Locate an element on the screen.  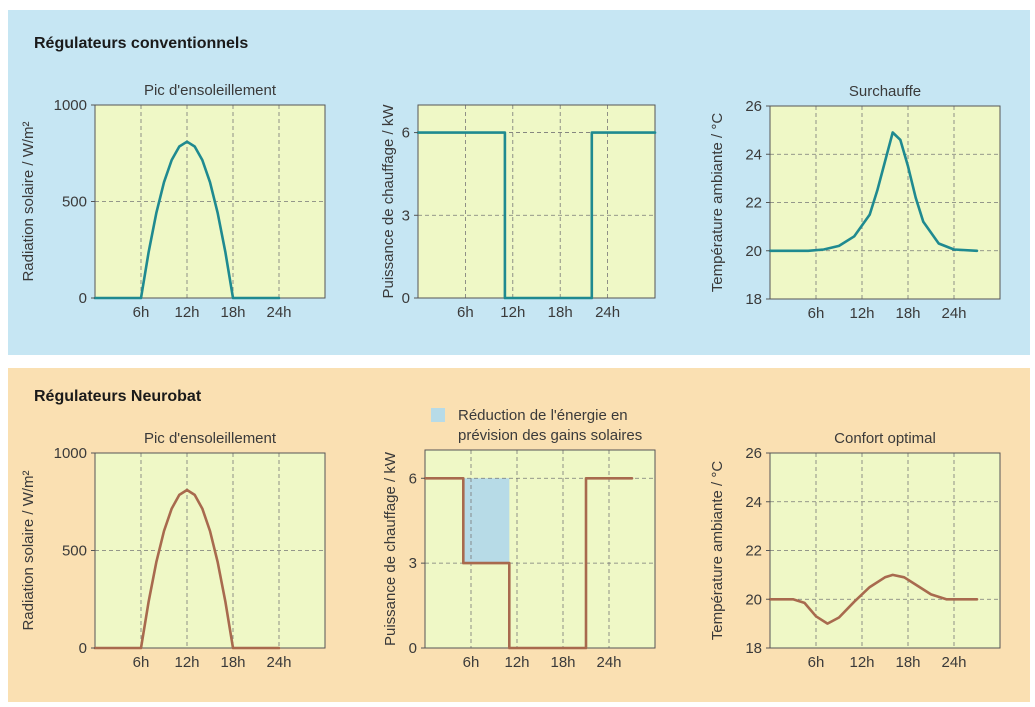
chart-title: Surchauffe is located at coordinates (885, 91).